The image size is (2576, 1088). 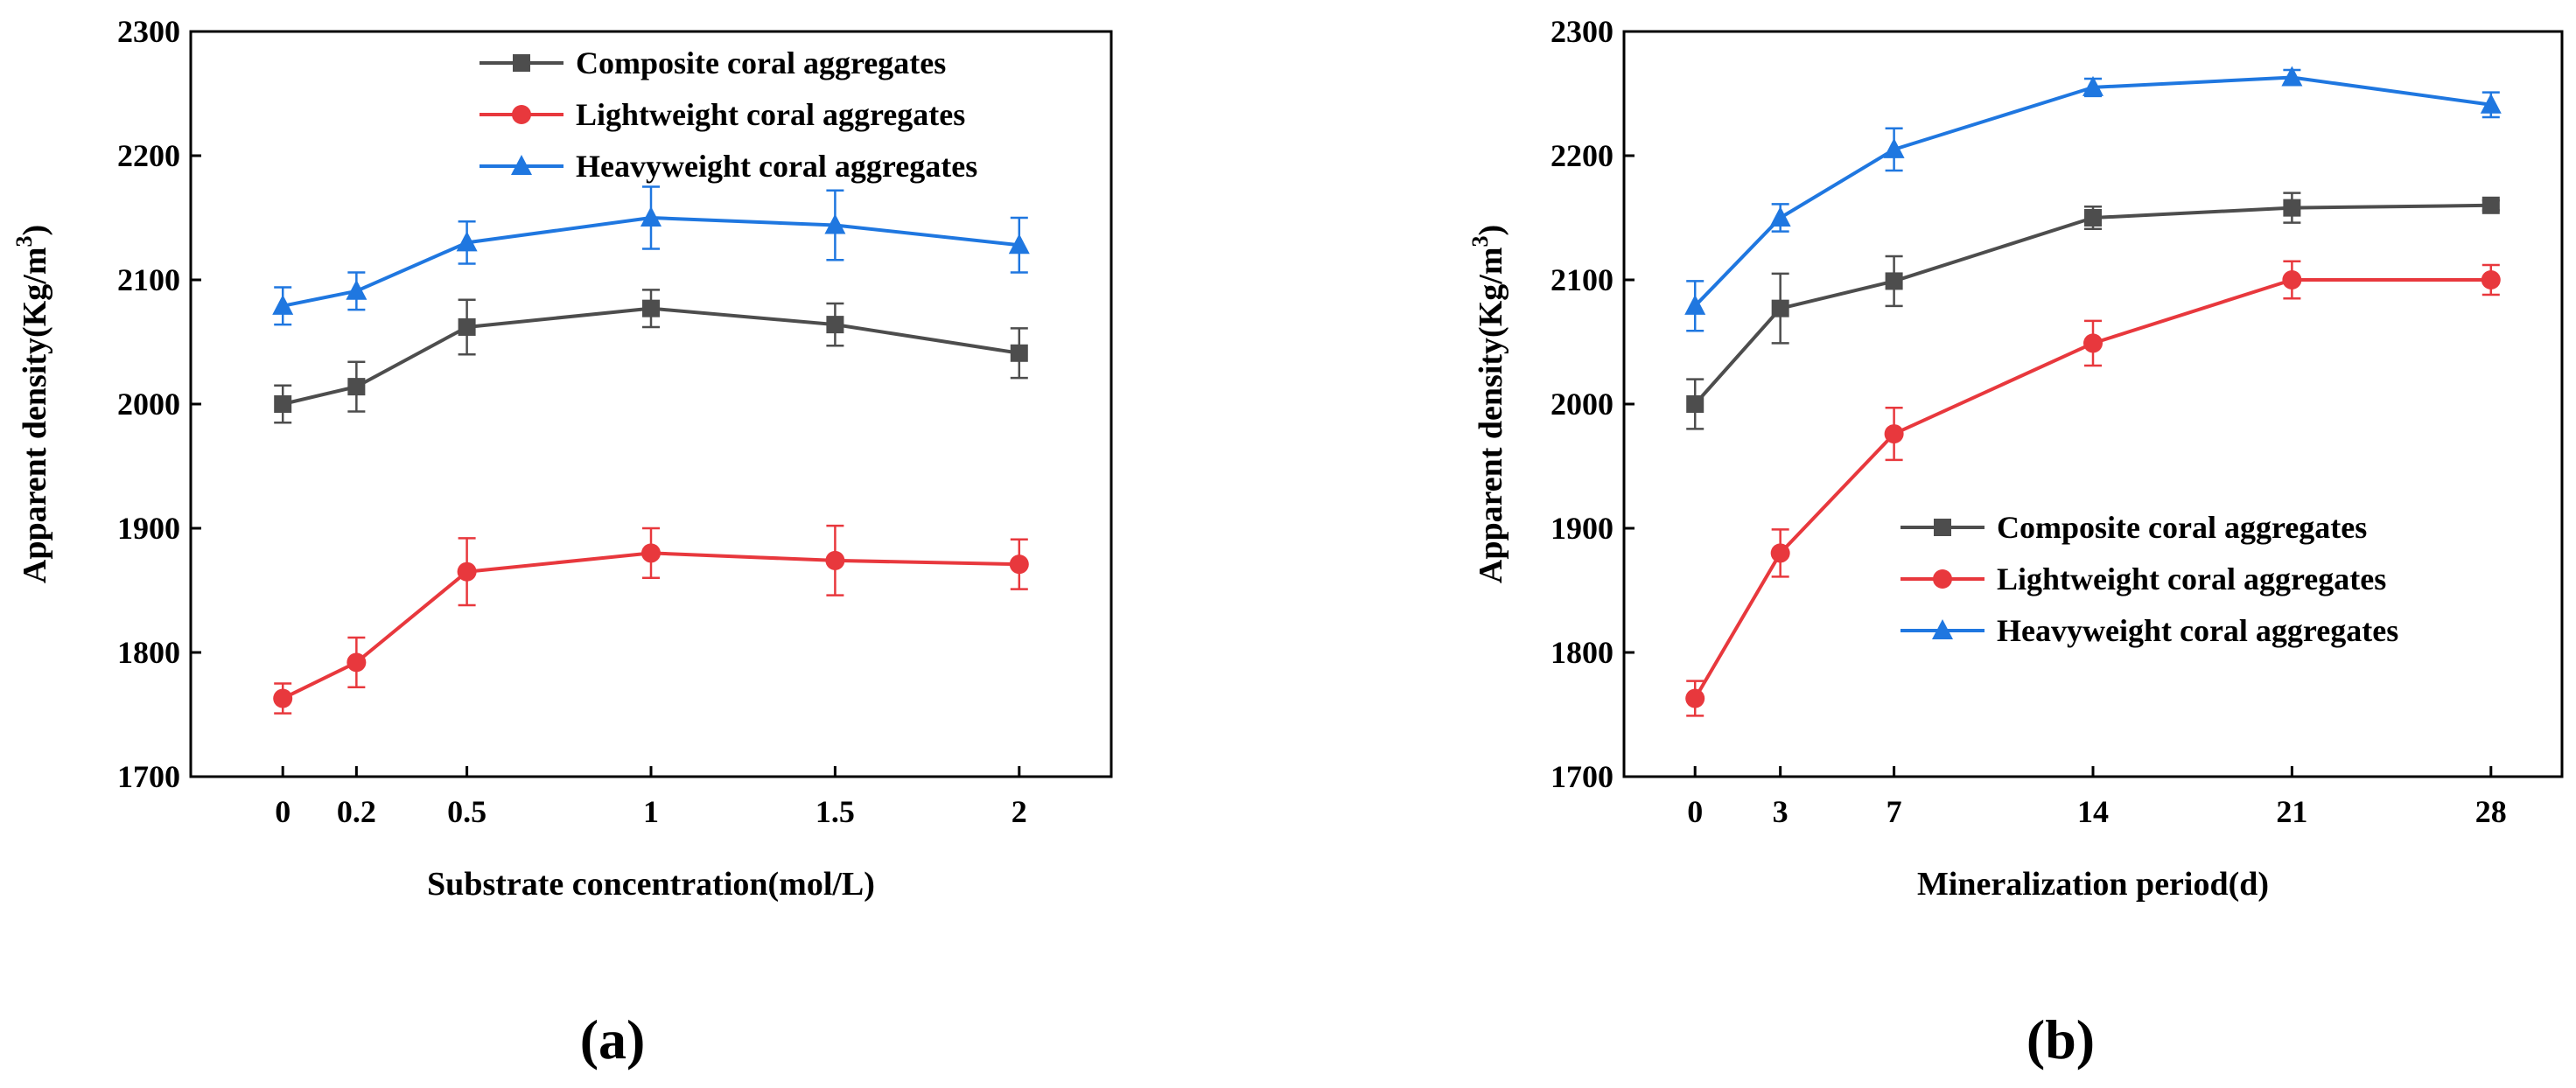 I want to click on chart-b-y-tick-label: 2100, so click(x=1582, y=279).